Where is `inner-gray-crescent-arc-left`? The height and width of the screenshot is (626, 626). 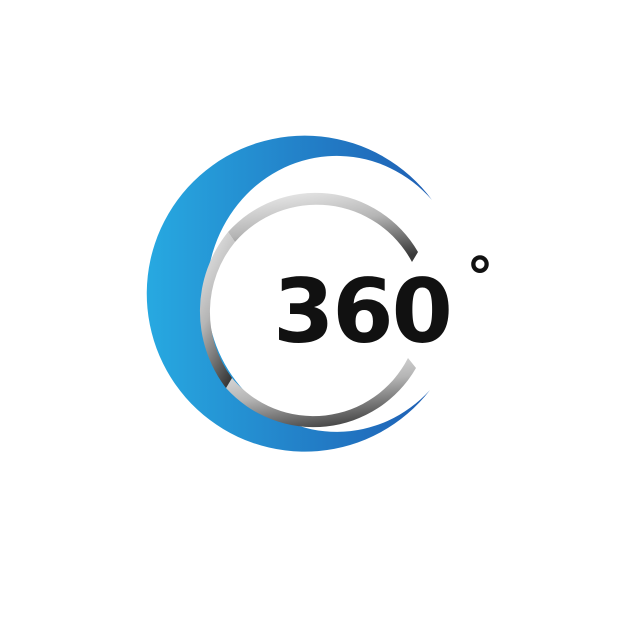 inner-gray-crescent-arc-left is located at coordinates (217, 310).